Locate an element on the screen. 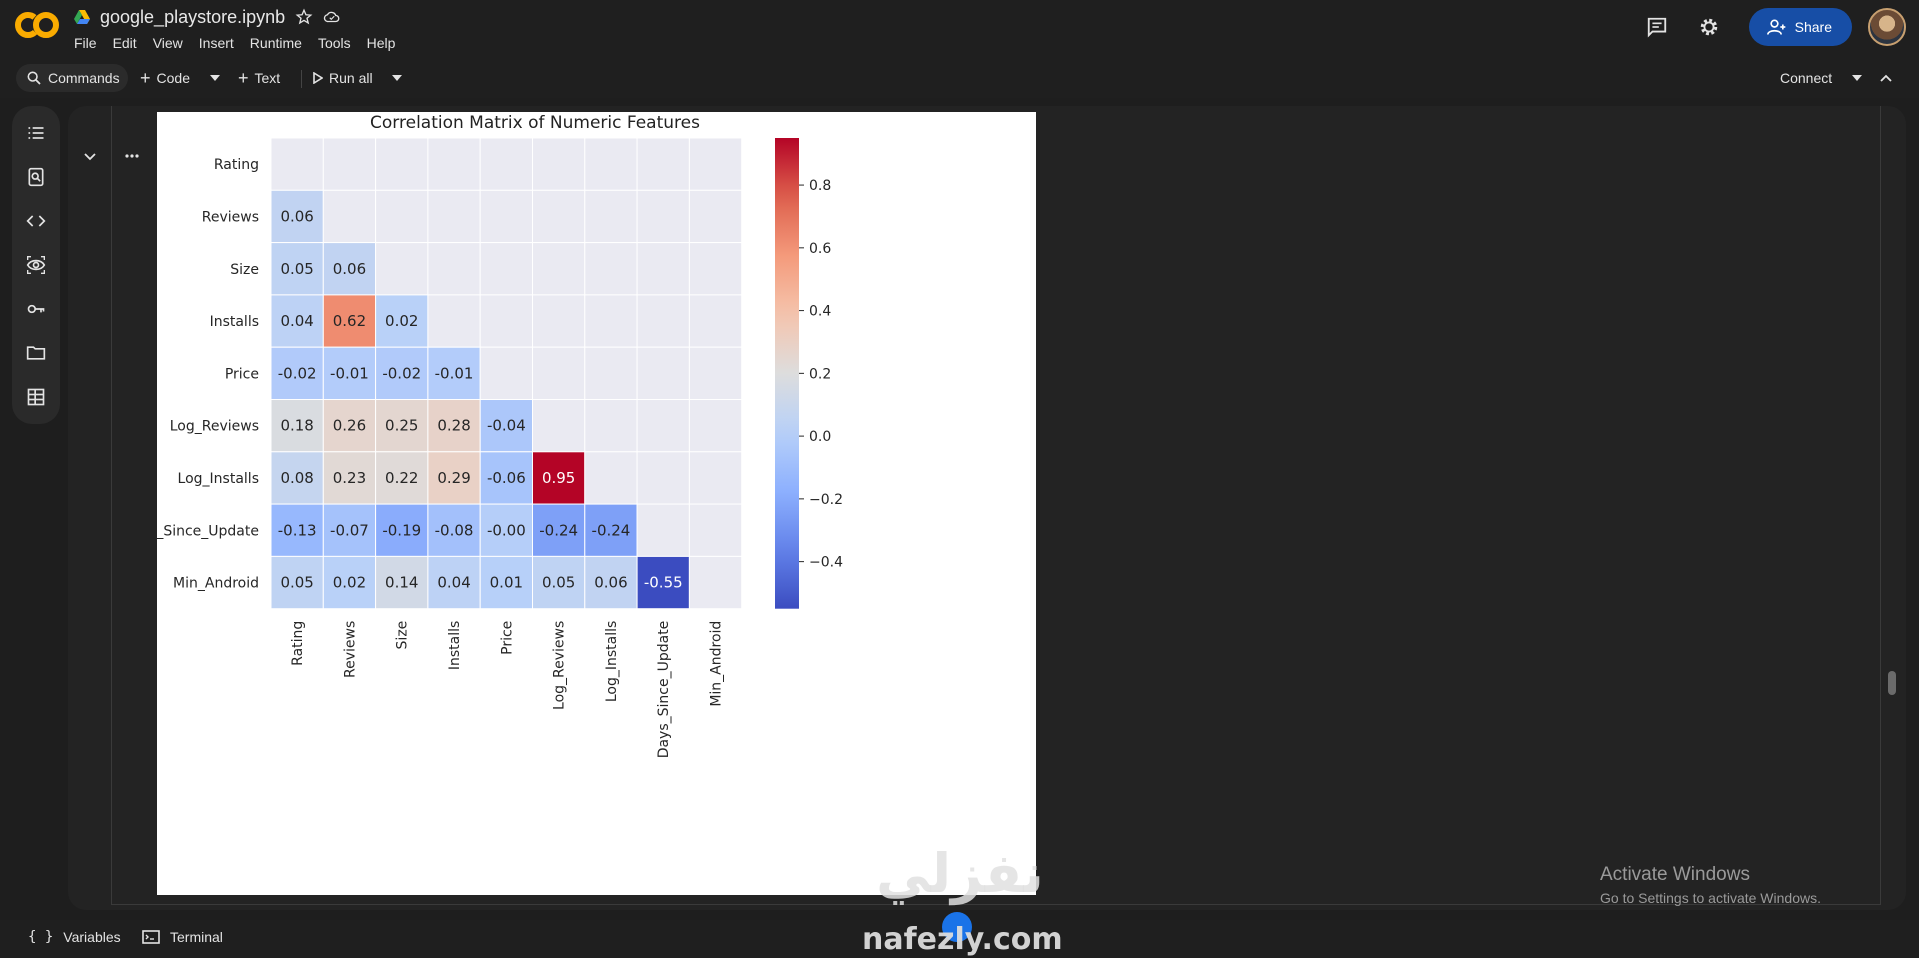  cloud-saved-icon is located at coordinates (332, 17).